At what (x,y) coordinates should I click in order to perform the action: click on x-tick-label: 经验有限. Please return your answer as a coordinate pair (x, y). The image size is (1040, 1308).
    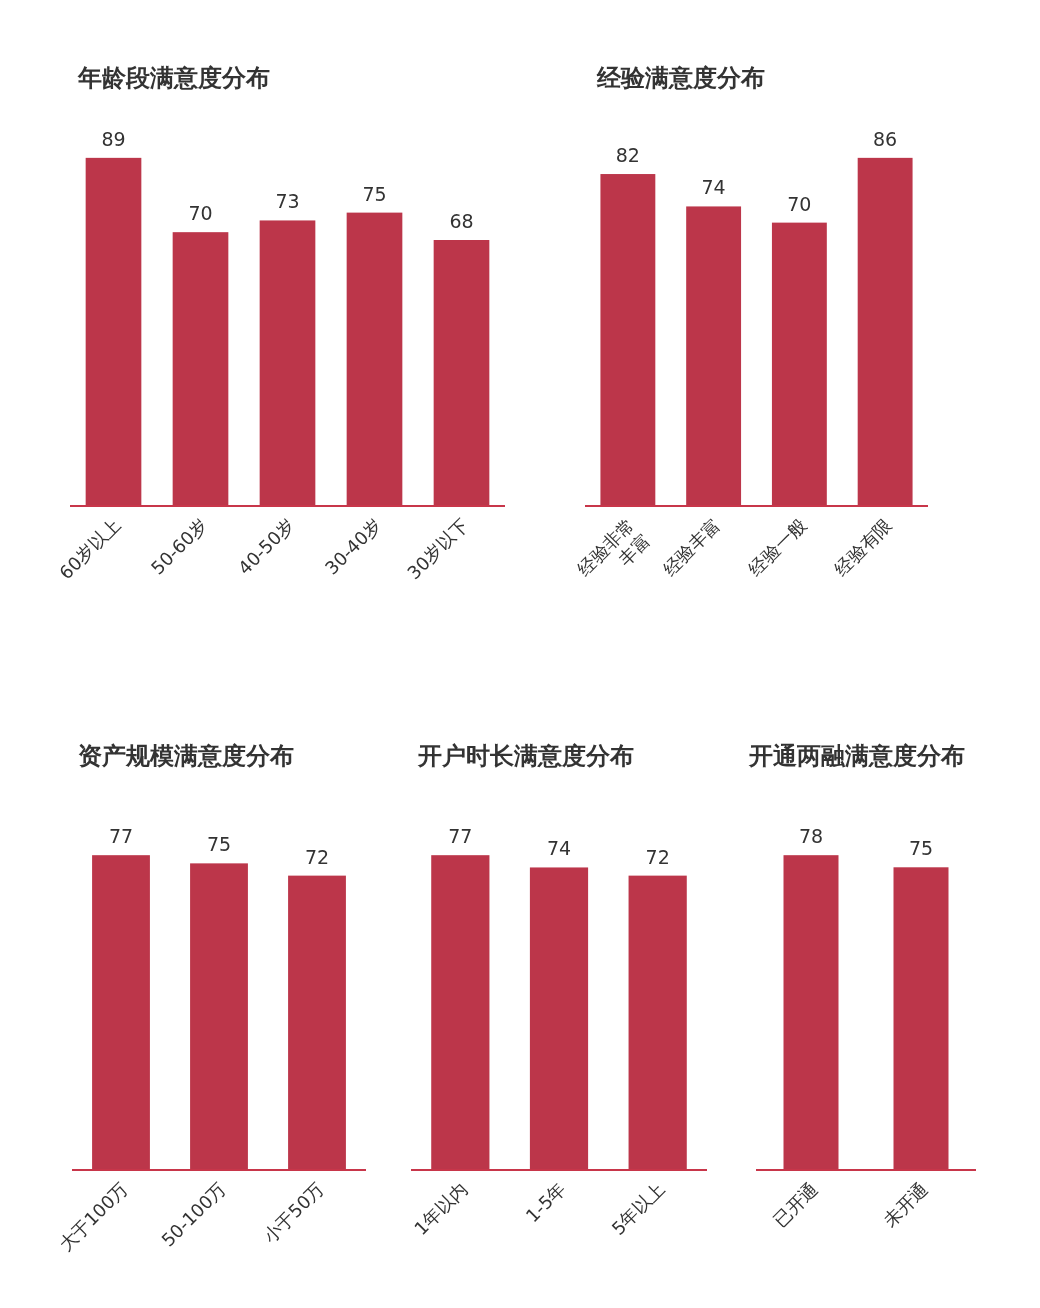
    Looking at the image, I should click on (863, 546).